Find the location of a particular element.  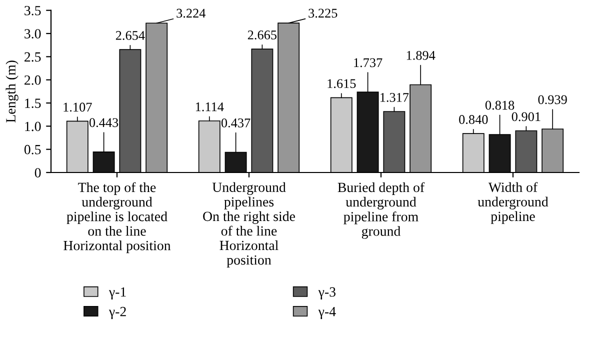

y-tick-label: 2.0 is located at coordinates (32, 80).